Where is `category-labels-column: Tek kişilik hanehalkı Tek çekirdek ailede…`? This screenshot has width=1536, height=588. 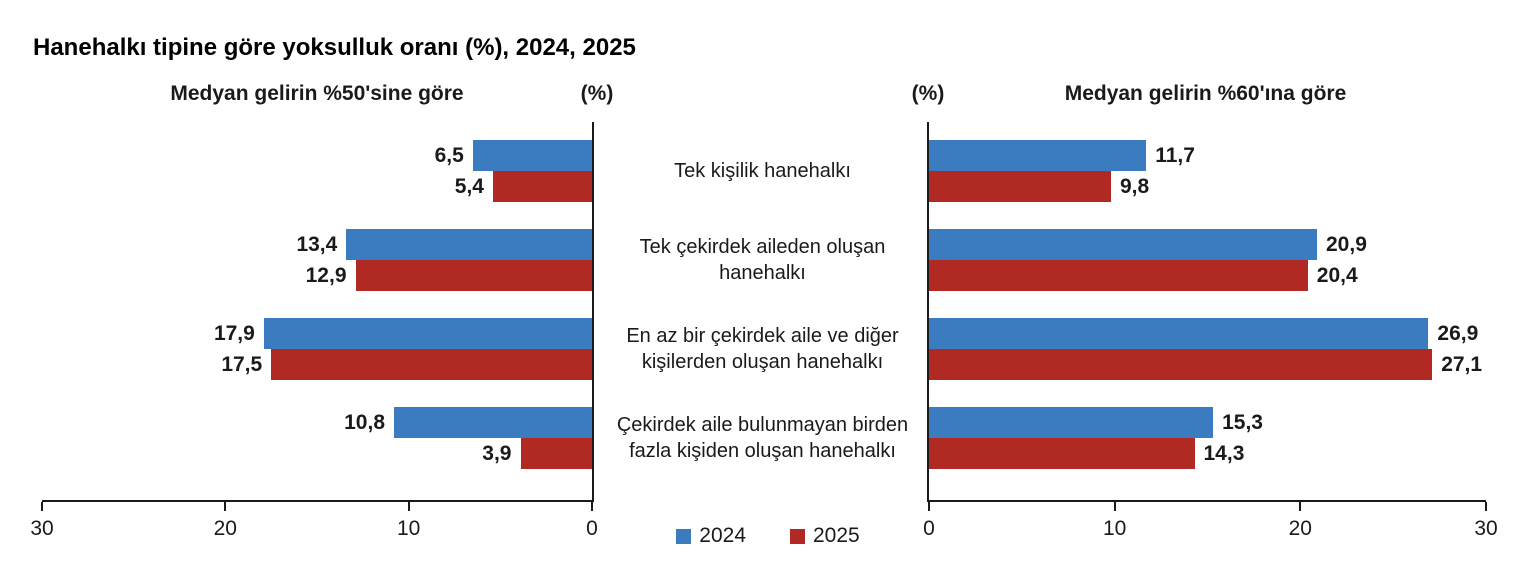
category-labels-column: Tek kişilik hanehalkı Tek çekirdek ailede… is located at coordinates (762, 311).